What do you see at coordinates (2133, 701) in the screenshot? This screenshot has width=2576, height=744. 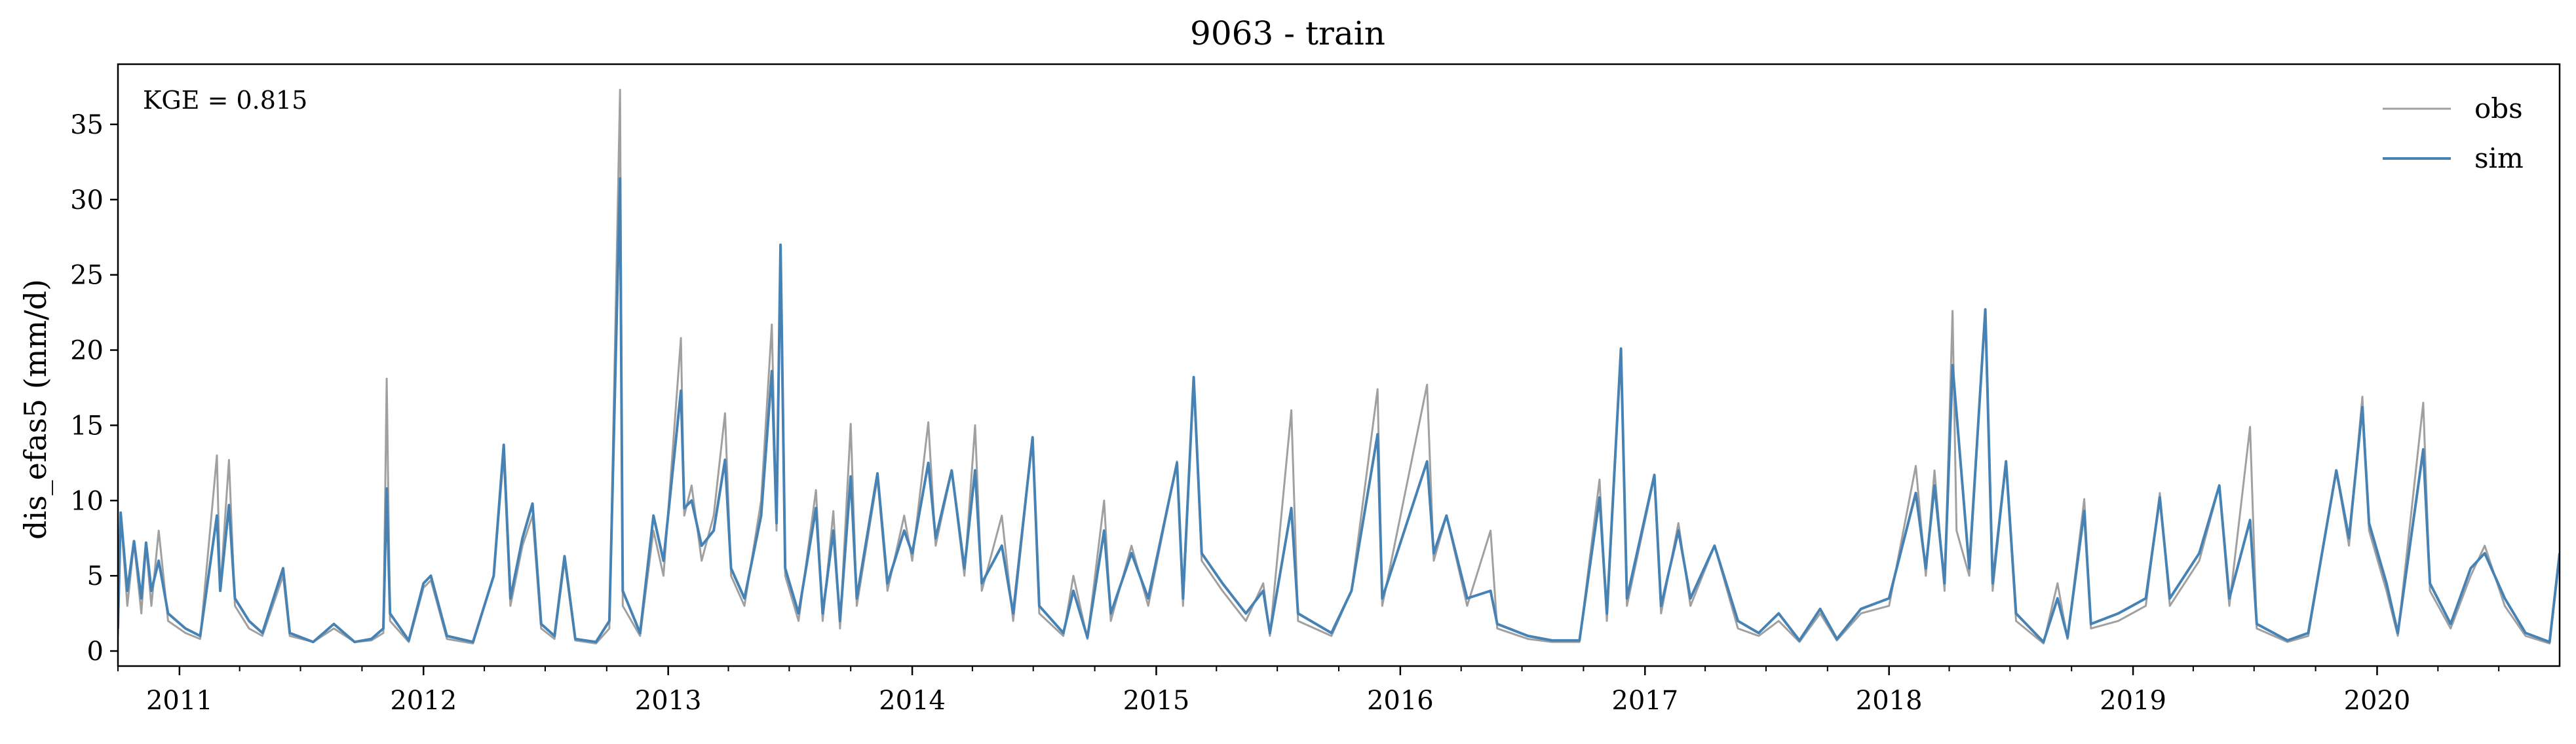 I see `x-tick-label-2019: 2019` at bounding box center [2133, 701].